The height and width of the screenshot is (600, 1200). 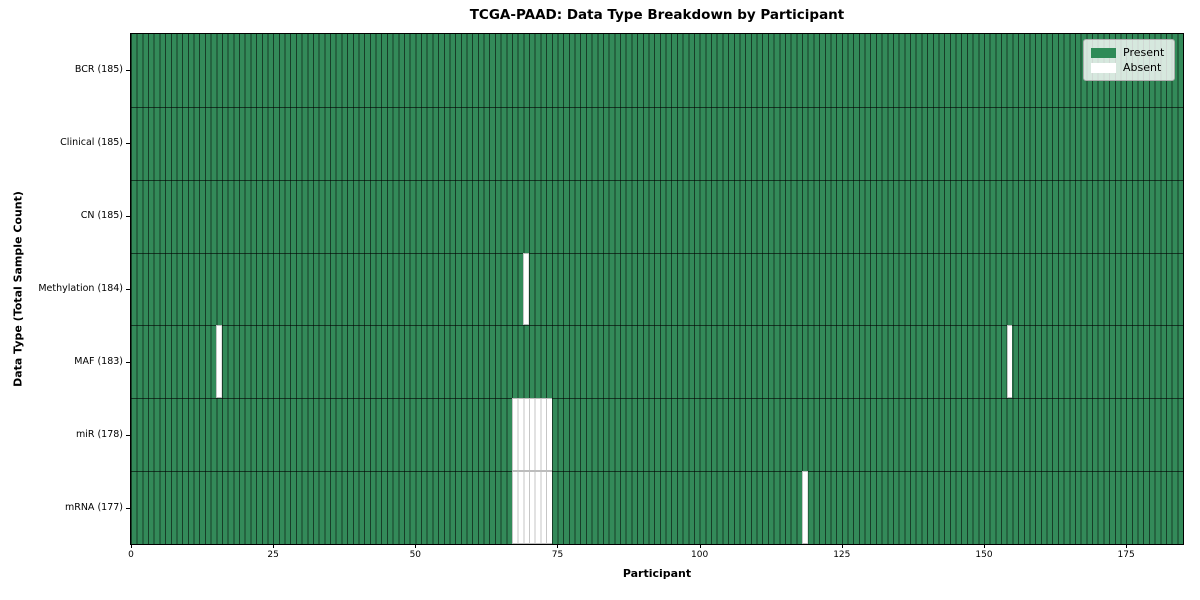 I want to click on x-tick-label: 150, so click(x=984, y=555).